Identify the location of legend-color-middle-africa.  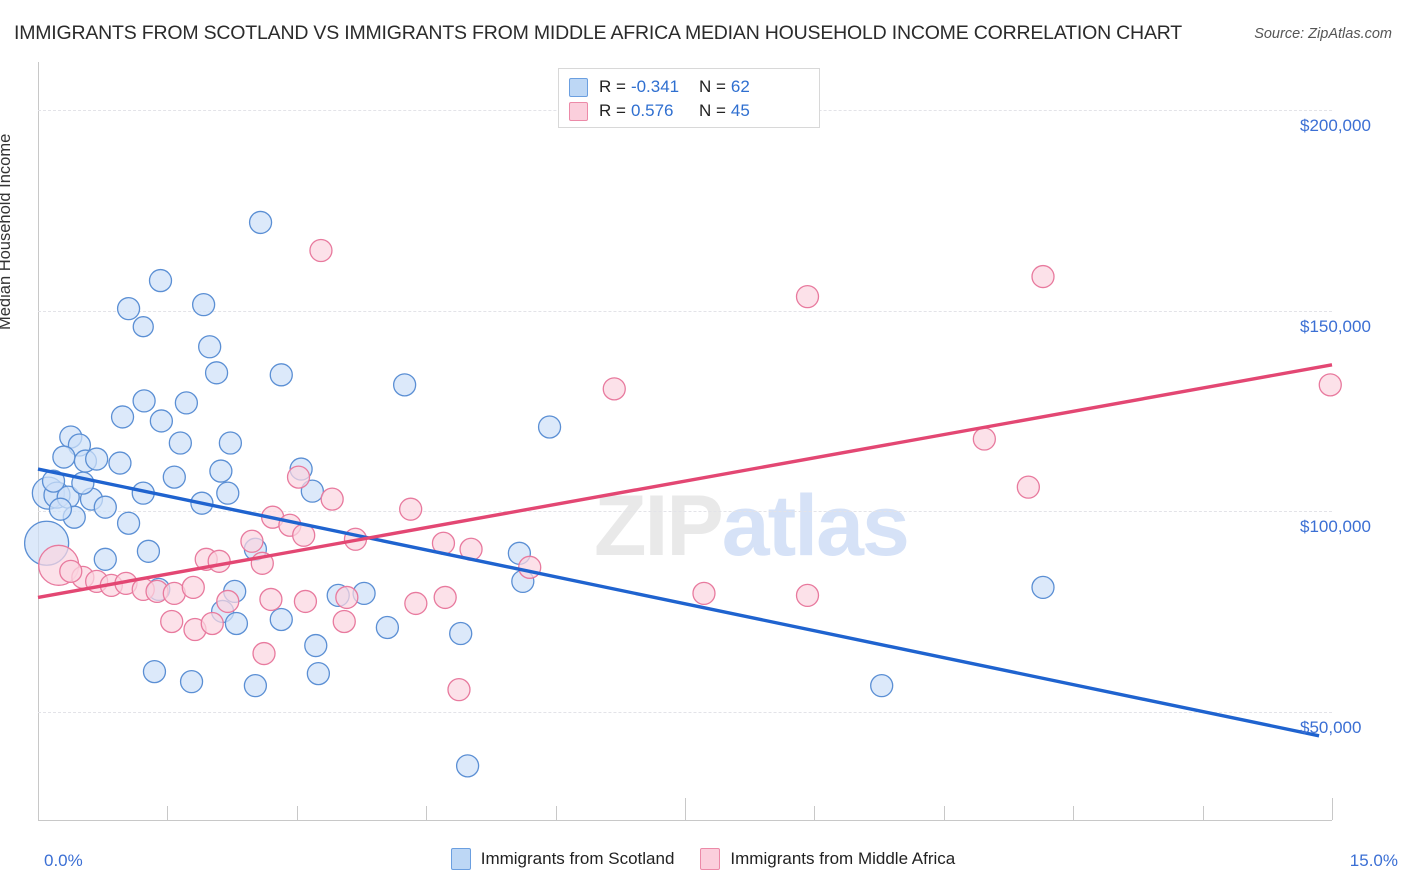
(710, 859).